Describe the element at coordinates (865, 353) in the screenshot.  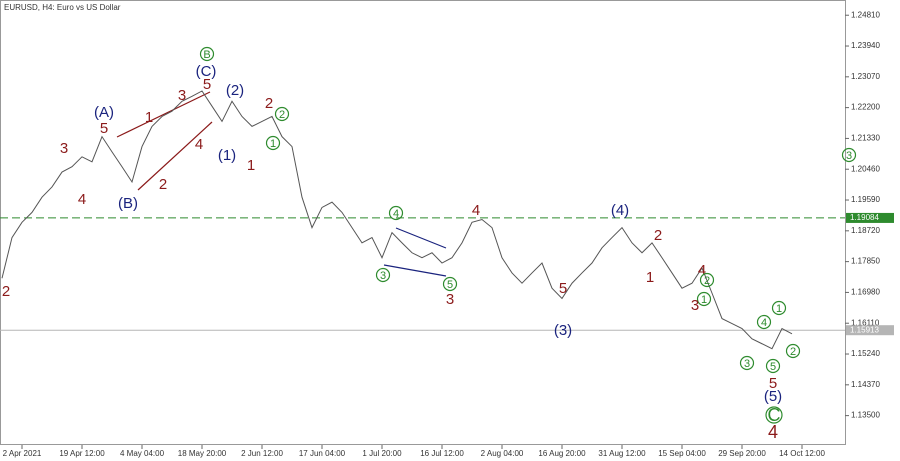
I see `y-tick-label: 1.15240` at that location.